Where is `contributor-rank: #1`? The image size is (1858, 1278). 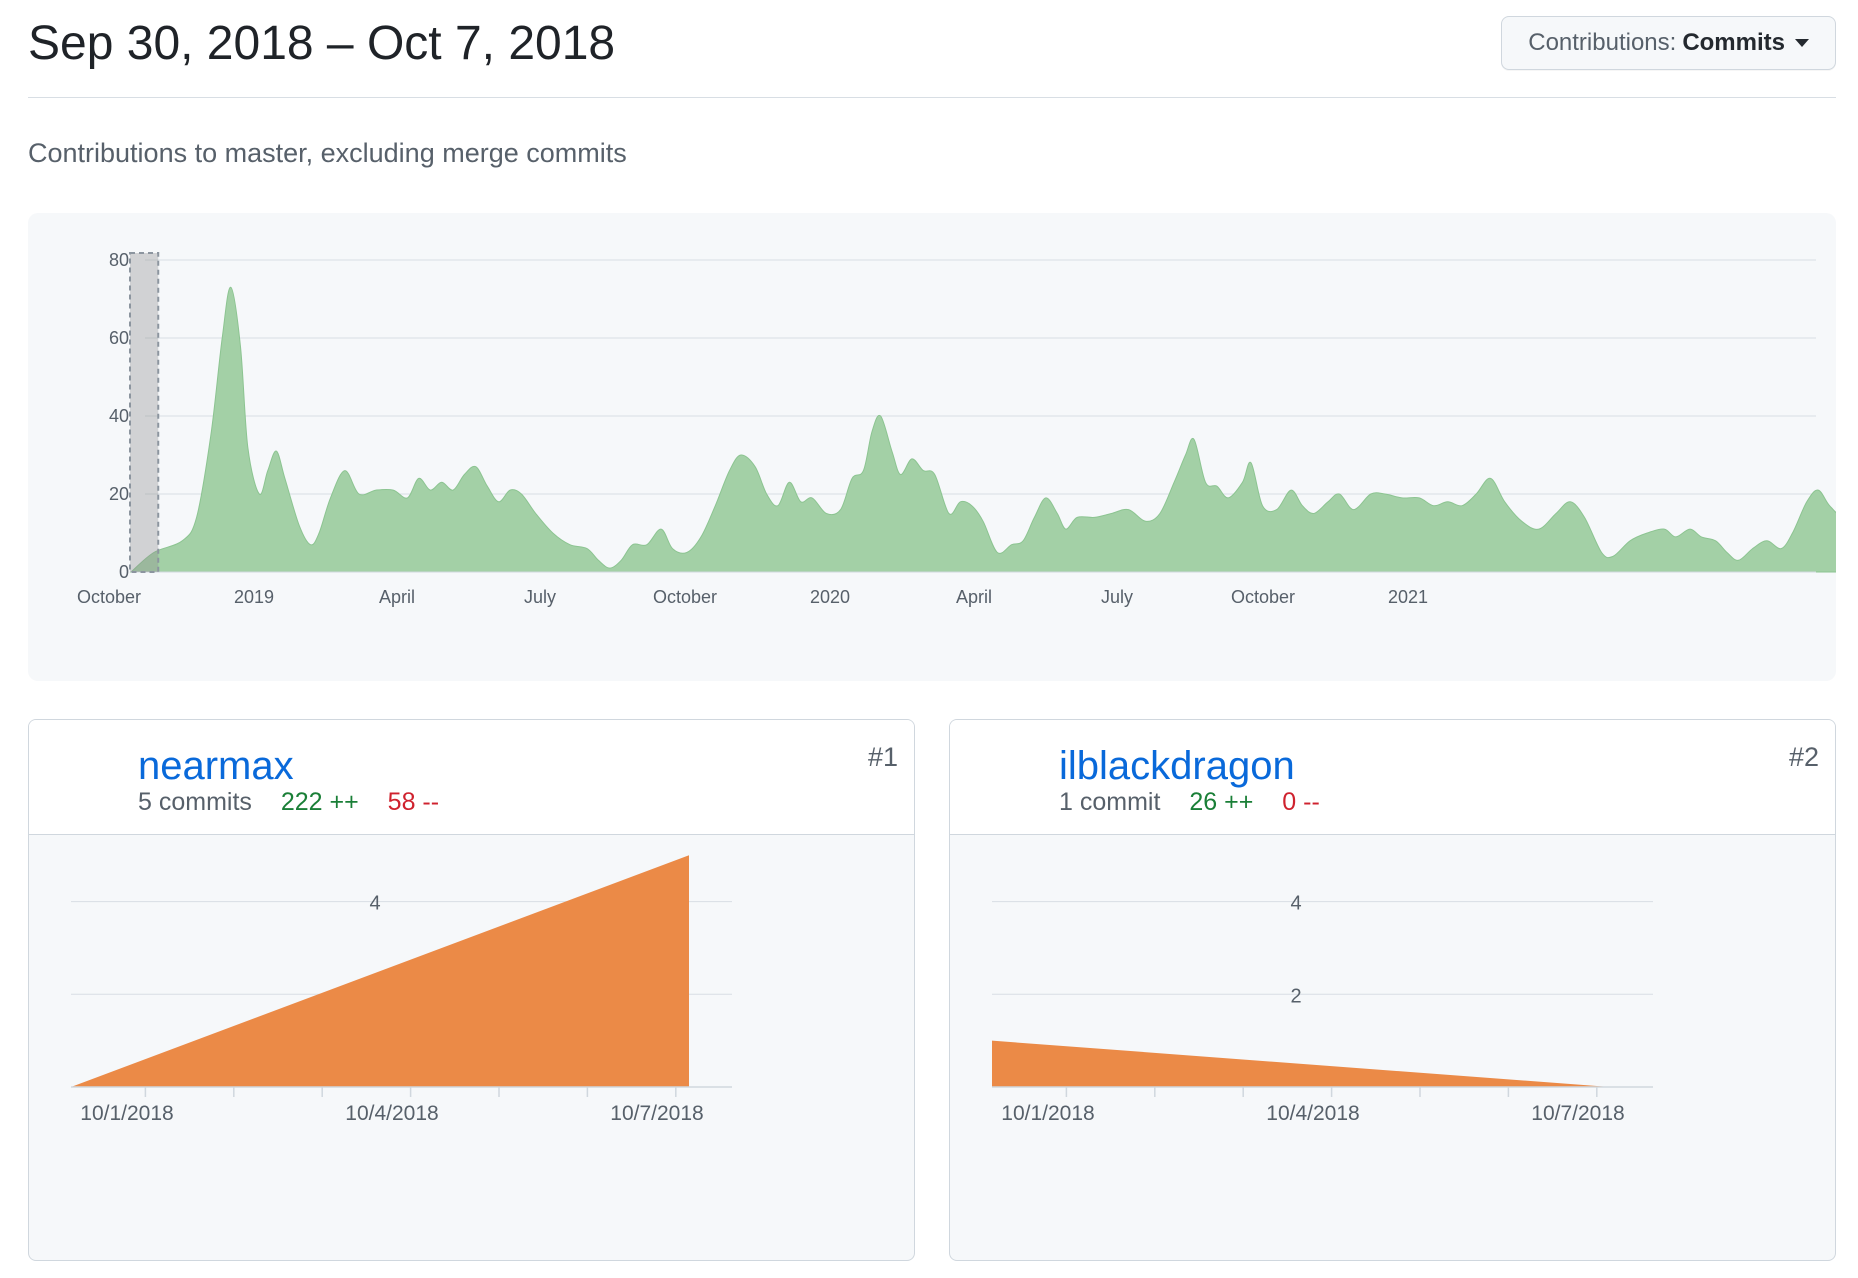
contributor-rank: #1 is located at coordinates (882, 757).